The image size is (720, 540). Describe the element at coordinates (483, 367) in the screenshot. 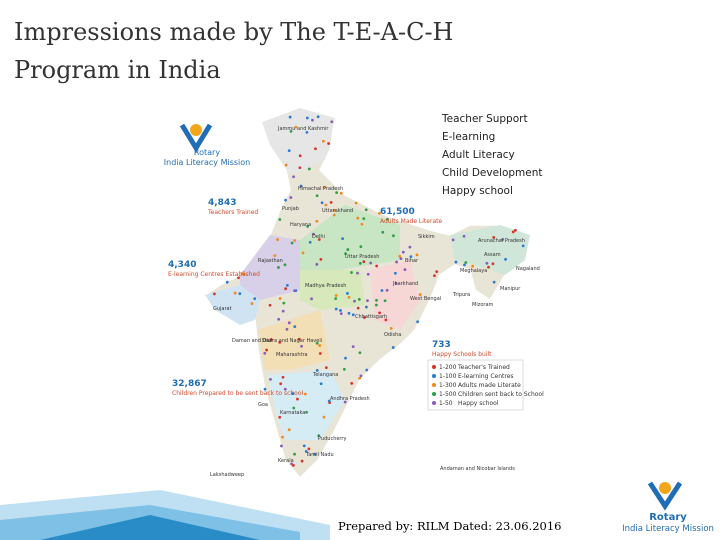

I see `legend-label: Teacher's Trained` at that location.